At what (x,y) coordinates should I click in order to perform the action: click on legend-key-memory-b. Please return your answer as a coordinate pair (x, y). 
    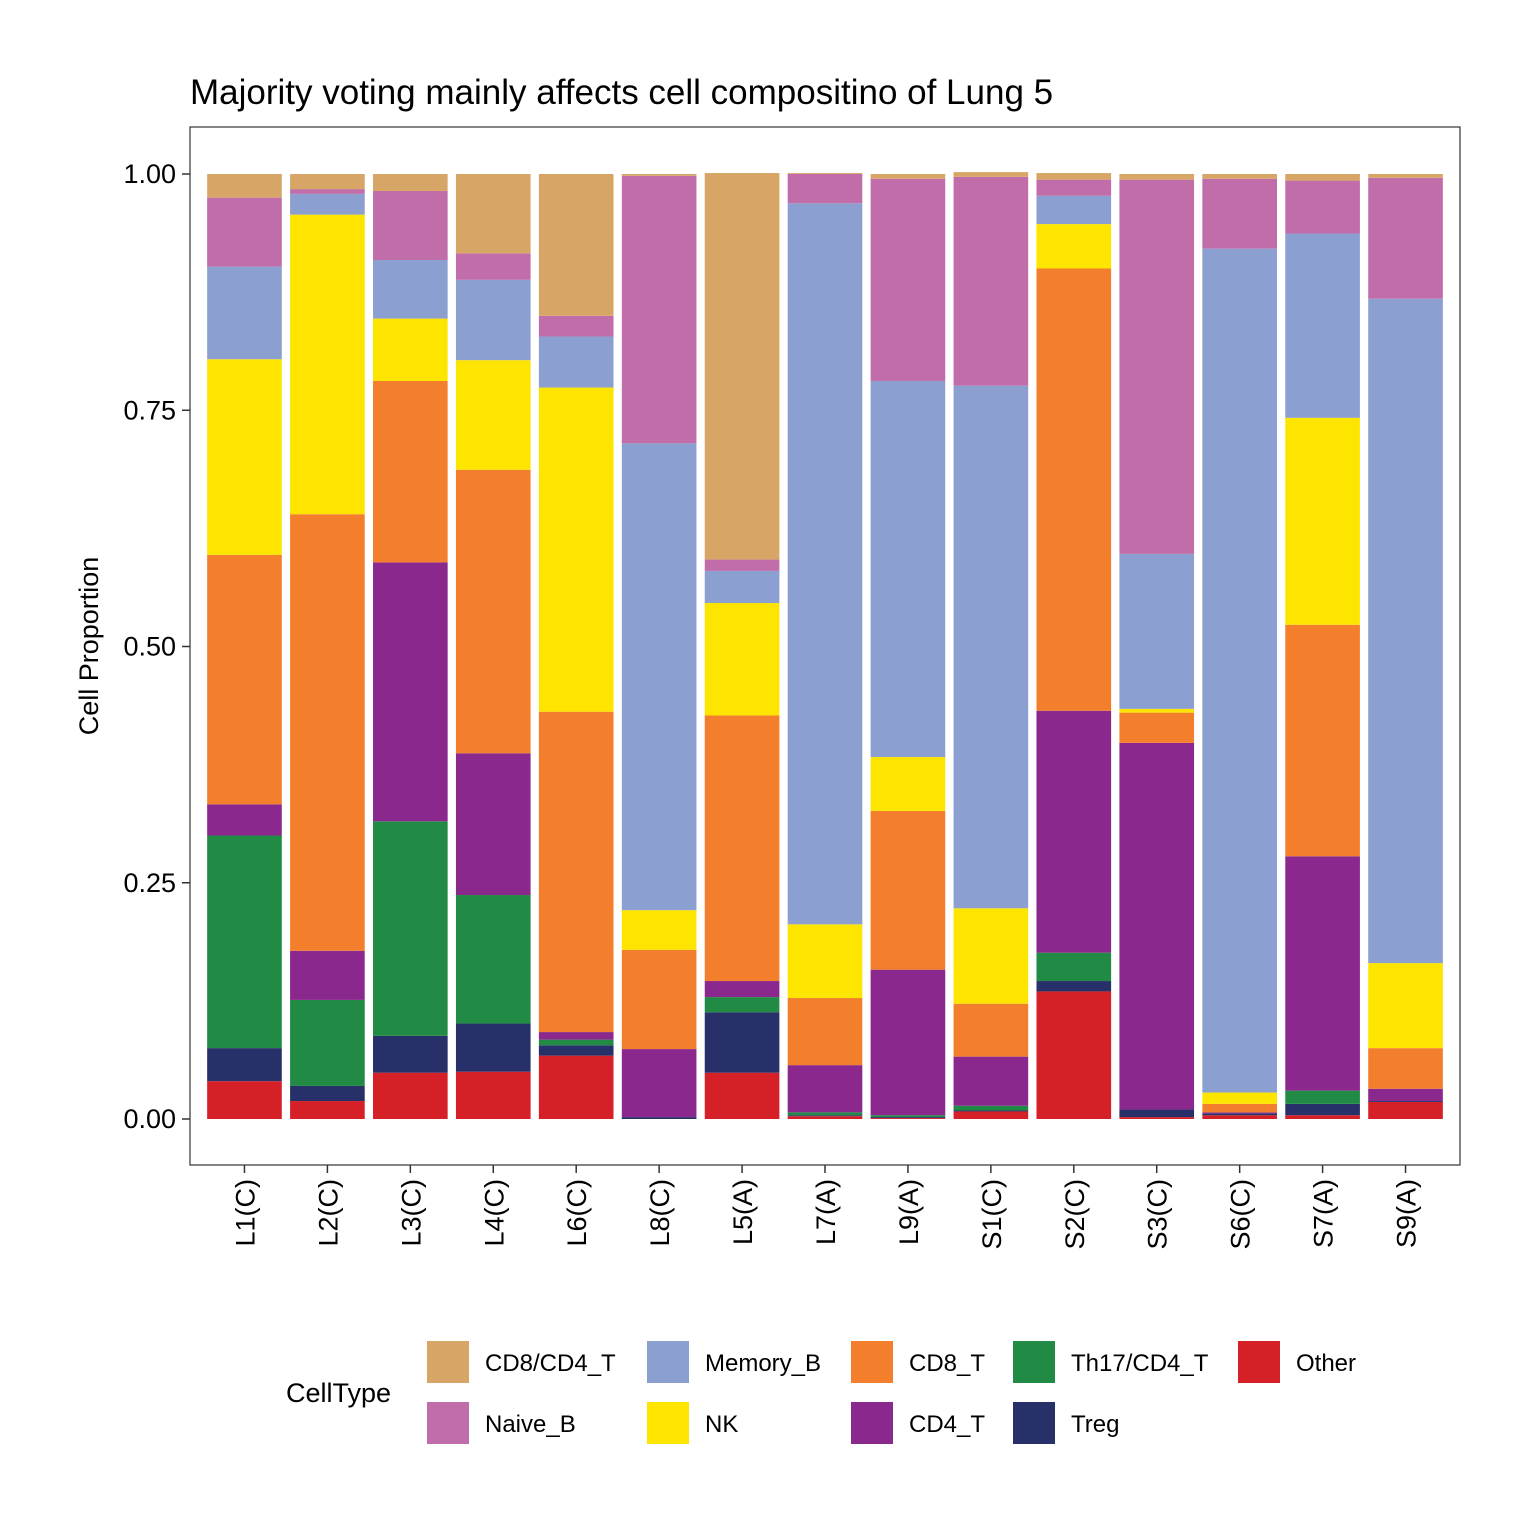
    Looking at the image, I should click on (668, 1362).